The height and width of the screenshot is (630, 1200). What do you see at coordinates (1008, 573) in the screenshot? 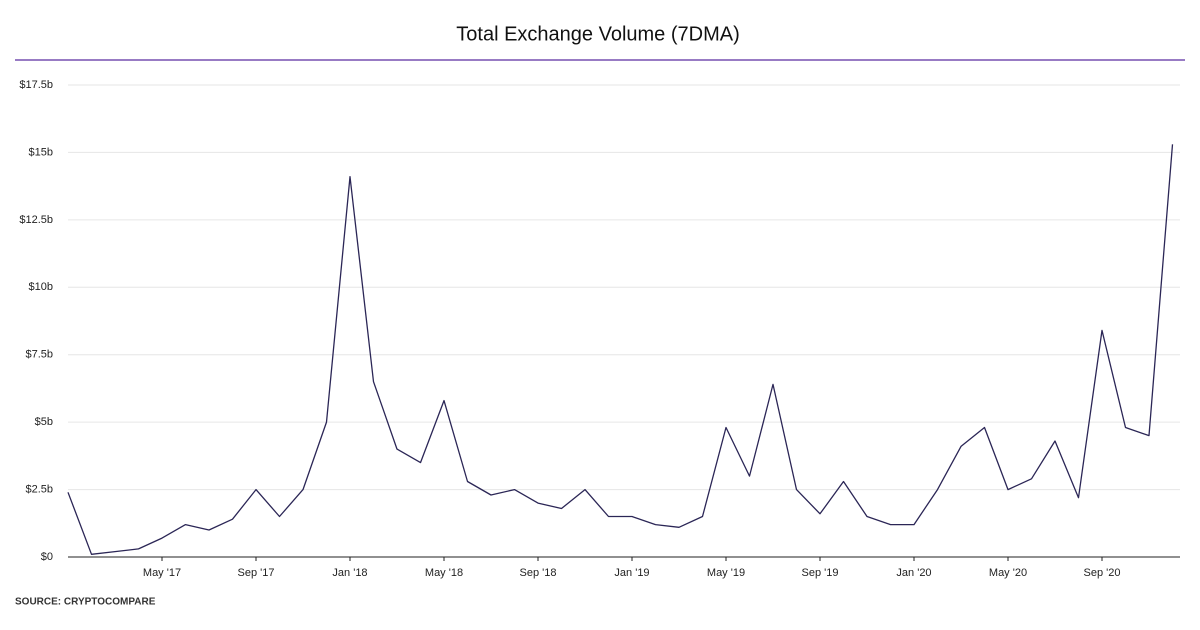
I see `x-tick-label: May '20` at bounding box center [1008, 573].